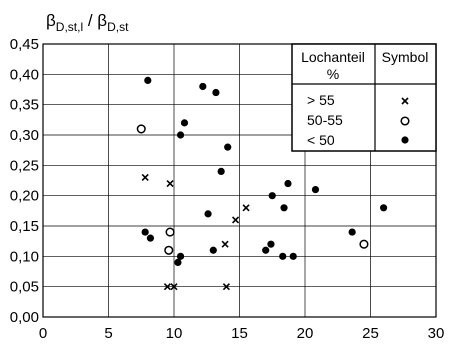 Image resolution: width=458 pixels, height=346 pixels. I want to click on x-tick-label: 20, so click(305, 333).